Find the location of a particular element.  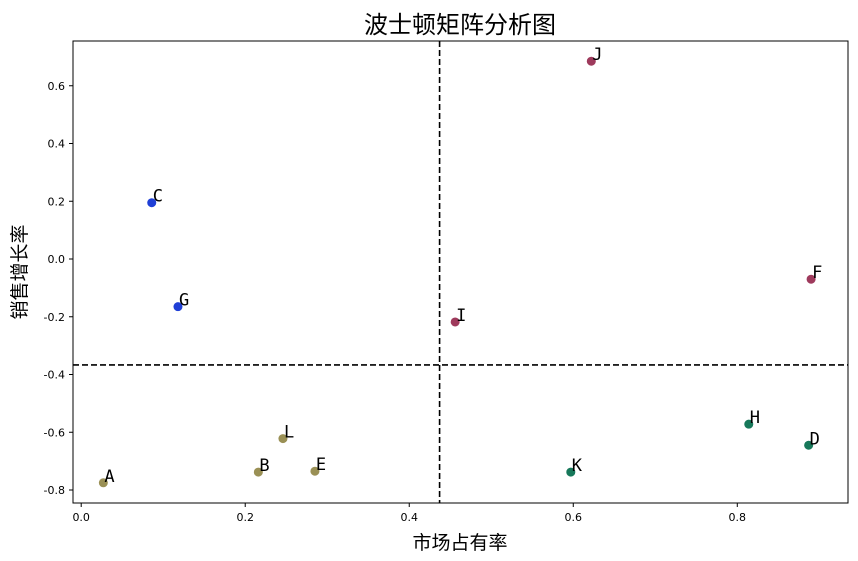

x-axis-label: 市场占有率 is located at coordinates (459, 543).